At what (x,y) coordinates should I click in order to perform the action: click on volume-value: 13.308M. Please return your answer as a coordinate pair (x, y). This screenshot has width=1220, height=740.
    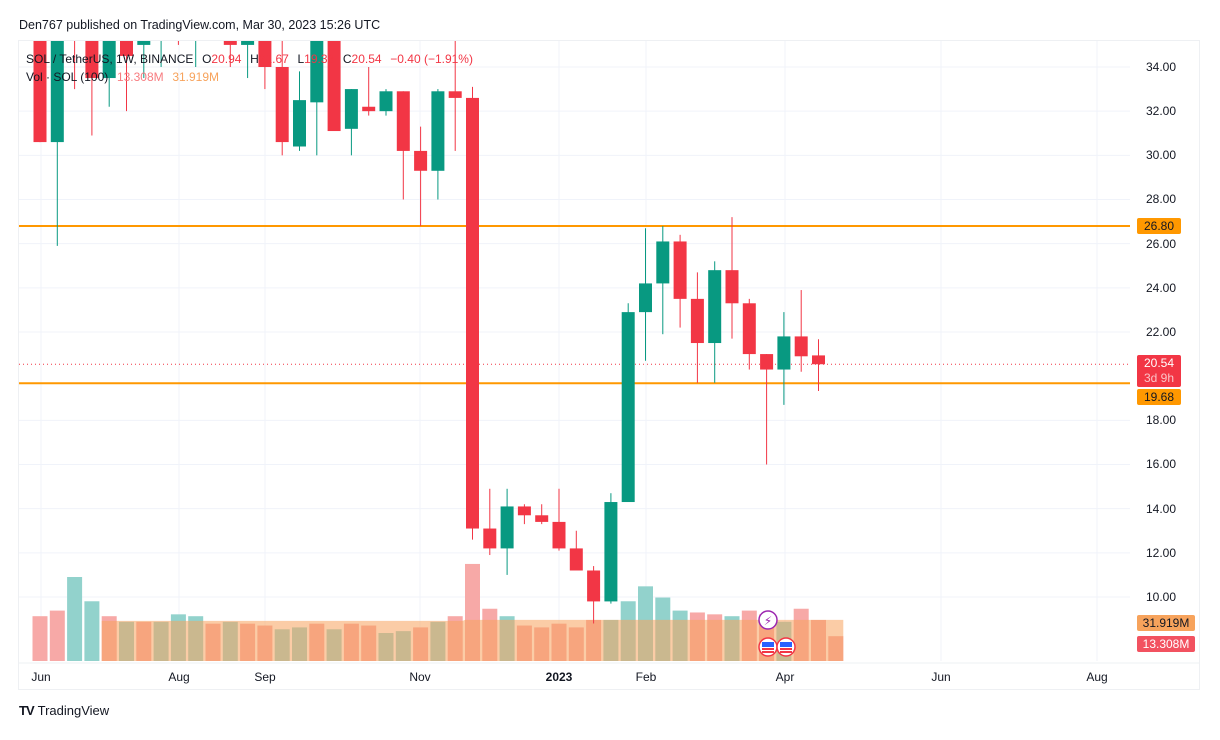
    Looking at the image, I should click on (140, 77).